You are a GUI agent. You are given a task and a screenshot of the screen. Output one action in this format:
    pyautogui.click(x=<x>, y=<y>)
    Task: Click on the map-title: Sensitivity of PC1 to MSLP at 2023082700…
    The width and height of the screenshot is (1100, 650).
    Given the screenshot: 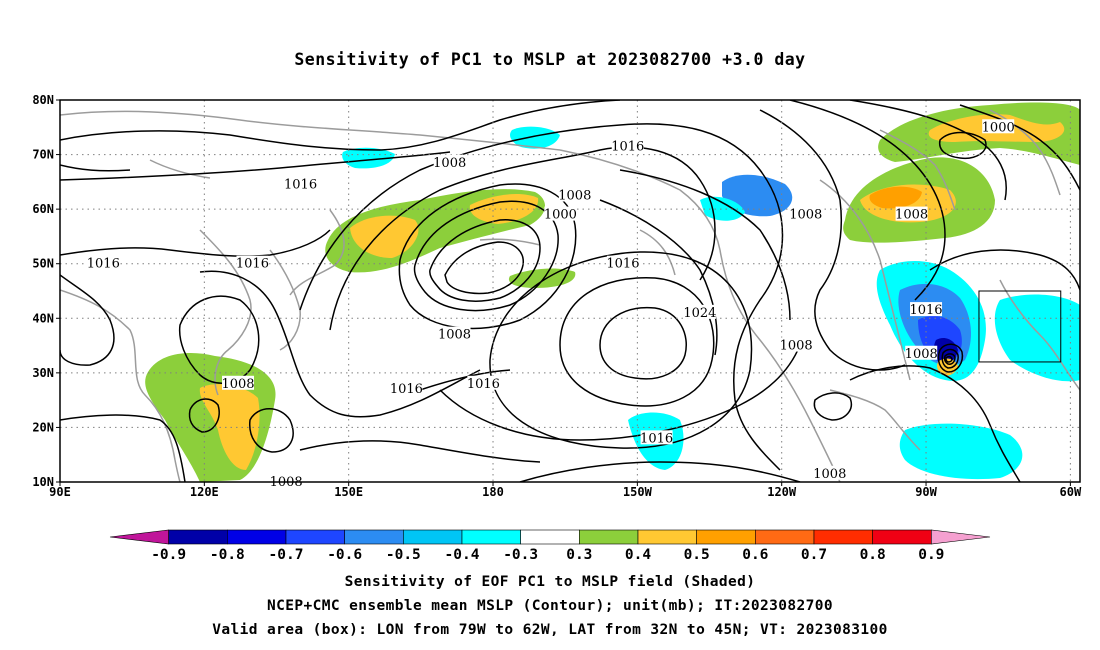 What is the action you would take?
    pyautogui.click(x=550, y=59)
    